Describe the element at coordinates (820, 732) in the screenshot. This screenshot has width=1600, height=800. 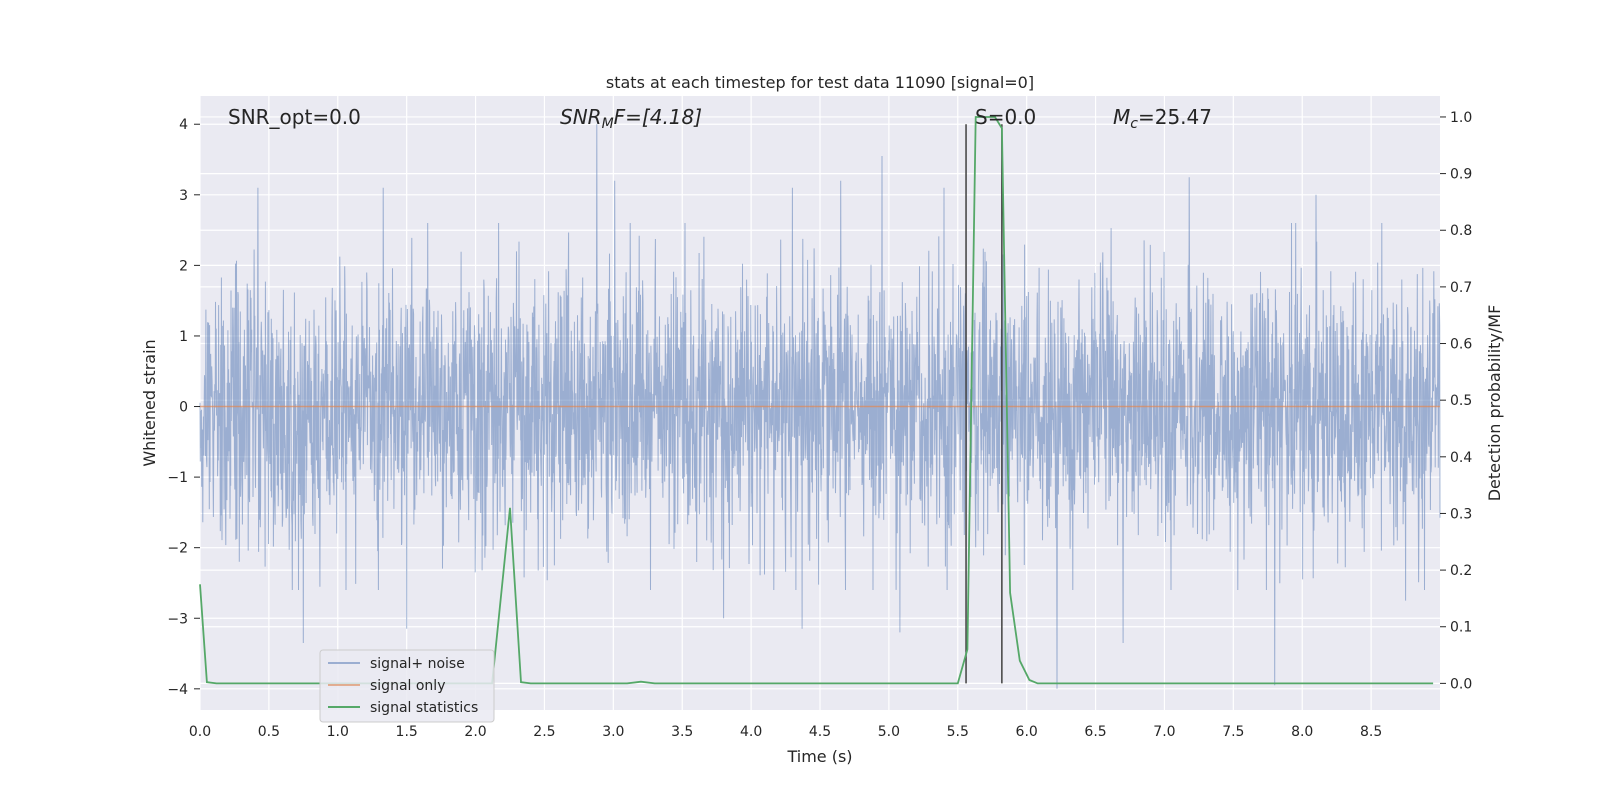
I see `x-tick-label: 4.5` at that location.